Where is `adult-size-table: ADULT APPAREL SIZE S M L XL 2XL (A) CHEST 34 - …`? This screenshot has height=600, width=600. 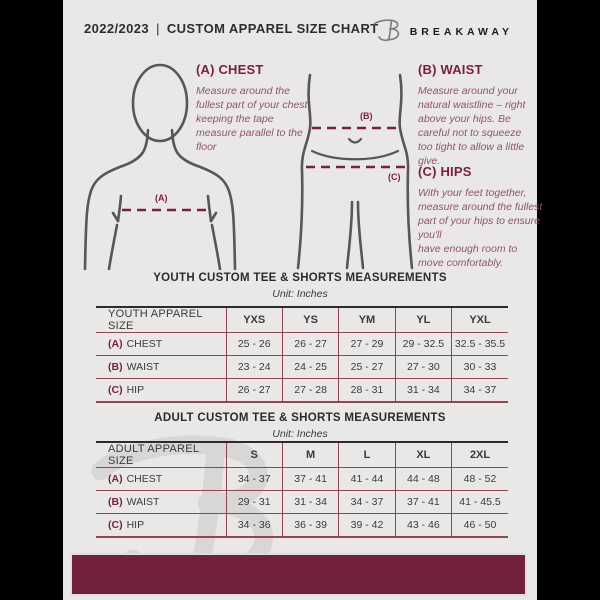
adult-size-table: ADULT APPAREL SIZE S M L XL 2XL (A) CHEST 34 - … is located at coordinates (302, 489).